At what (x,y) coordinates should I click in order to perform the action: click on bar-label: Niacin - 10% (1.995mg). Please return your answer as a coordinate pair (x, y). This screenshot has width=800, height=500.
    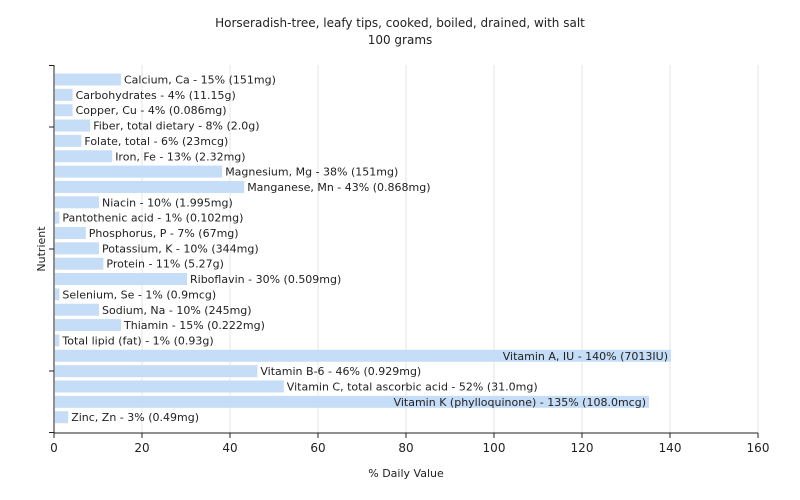
    Looking at the image, I should click on (167, 202).